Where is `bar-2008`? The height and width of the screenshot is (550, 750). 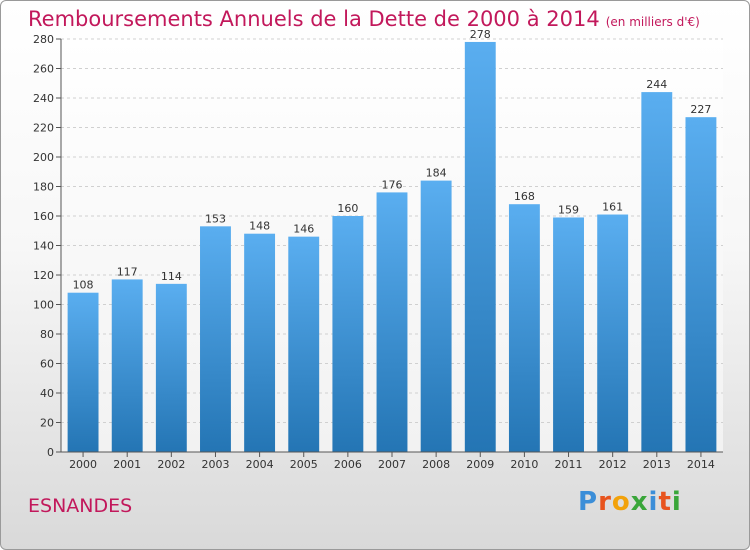 bar-2008 is located at coordinates (436, 316).